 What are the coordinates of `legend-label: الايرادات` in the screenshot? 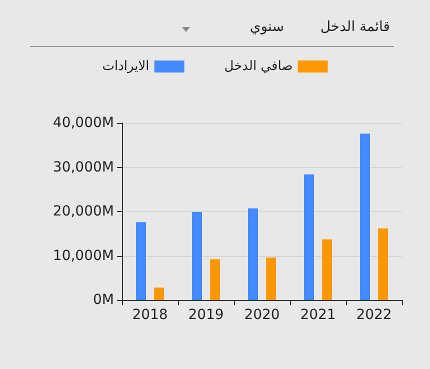 It's located at (126, 66).